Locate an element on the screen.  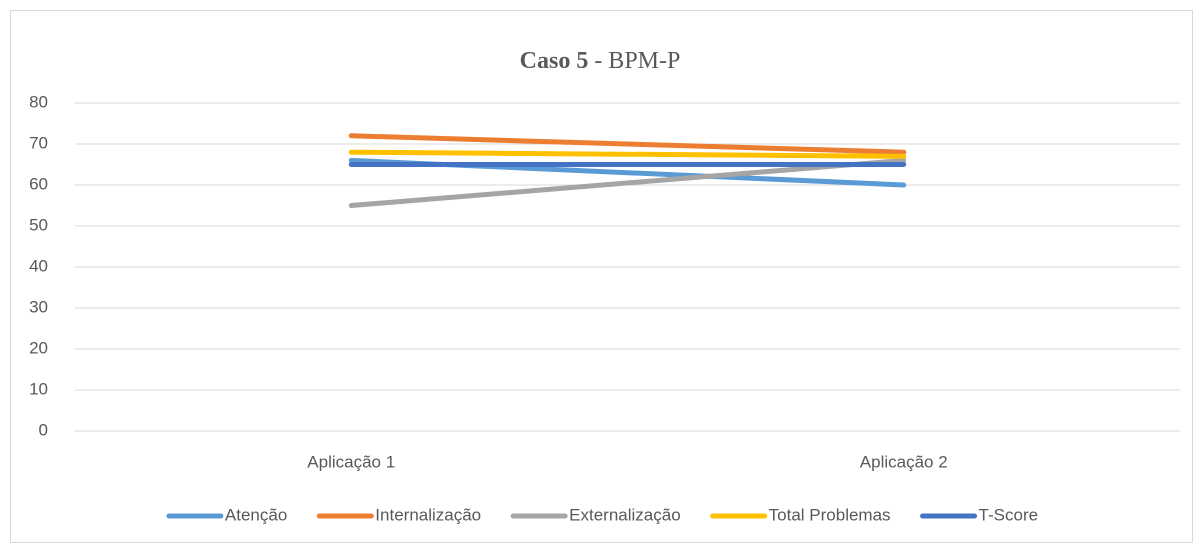
legend-label: Total Problemas is located at coordinates (830, 514).